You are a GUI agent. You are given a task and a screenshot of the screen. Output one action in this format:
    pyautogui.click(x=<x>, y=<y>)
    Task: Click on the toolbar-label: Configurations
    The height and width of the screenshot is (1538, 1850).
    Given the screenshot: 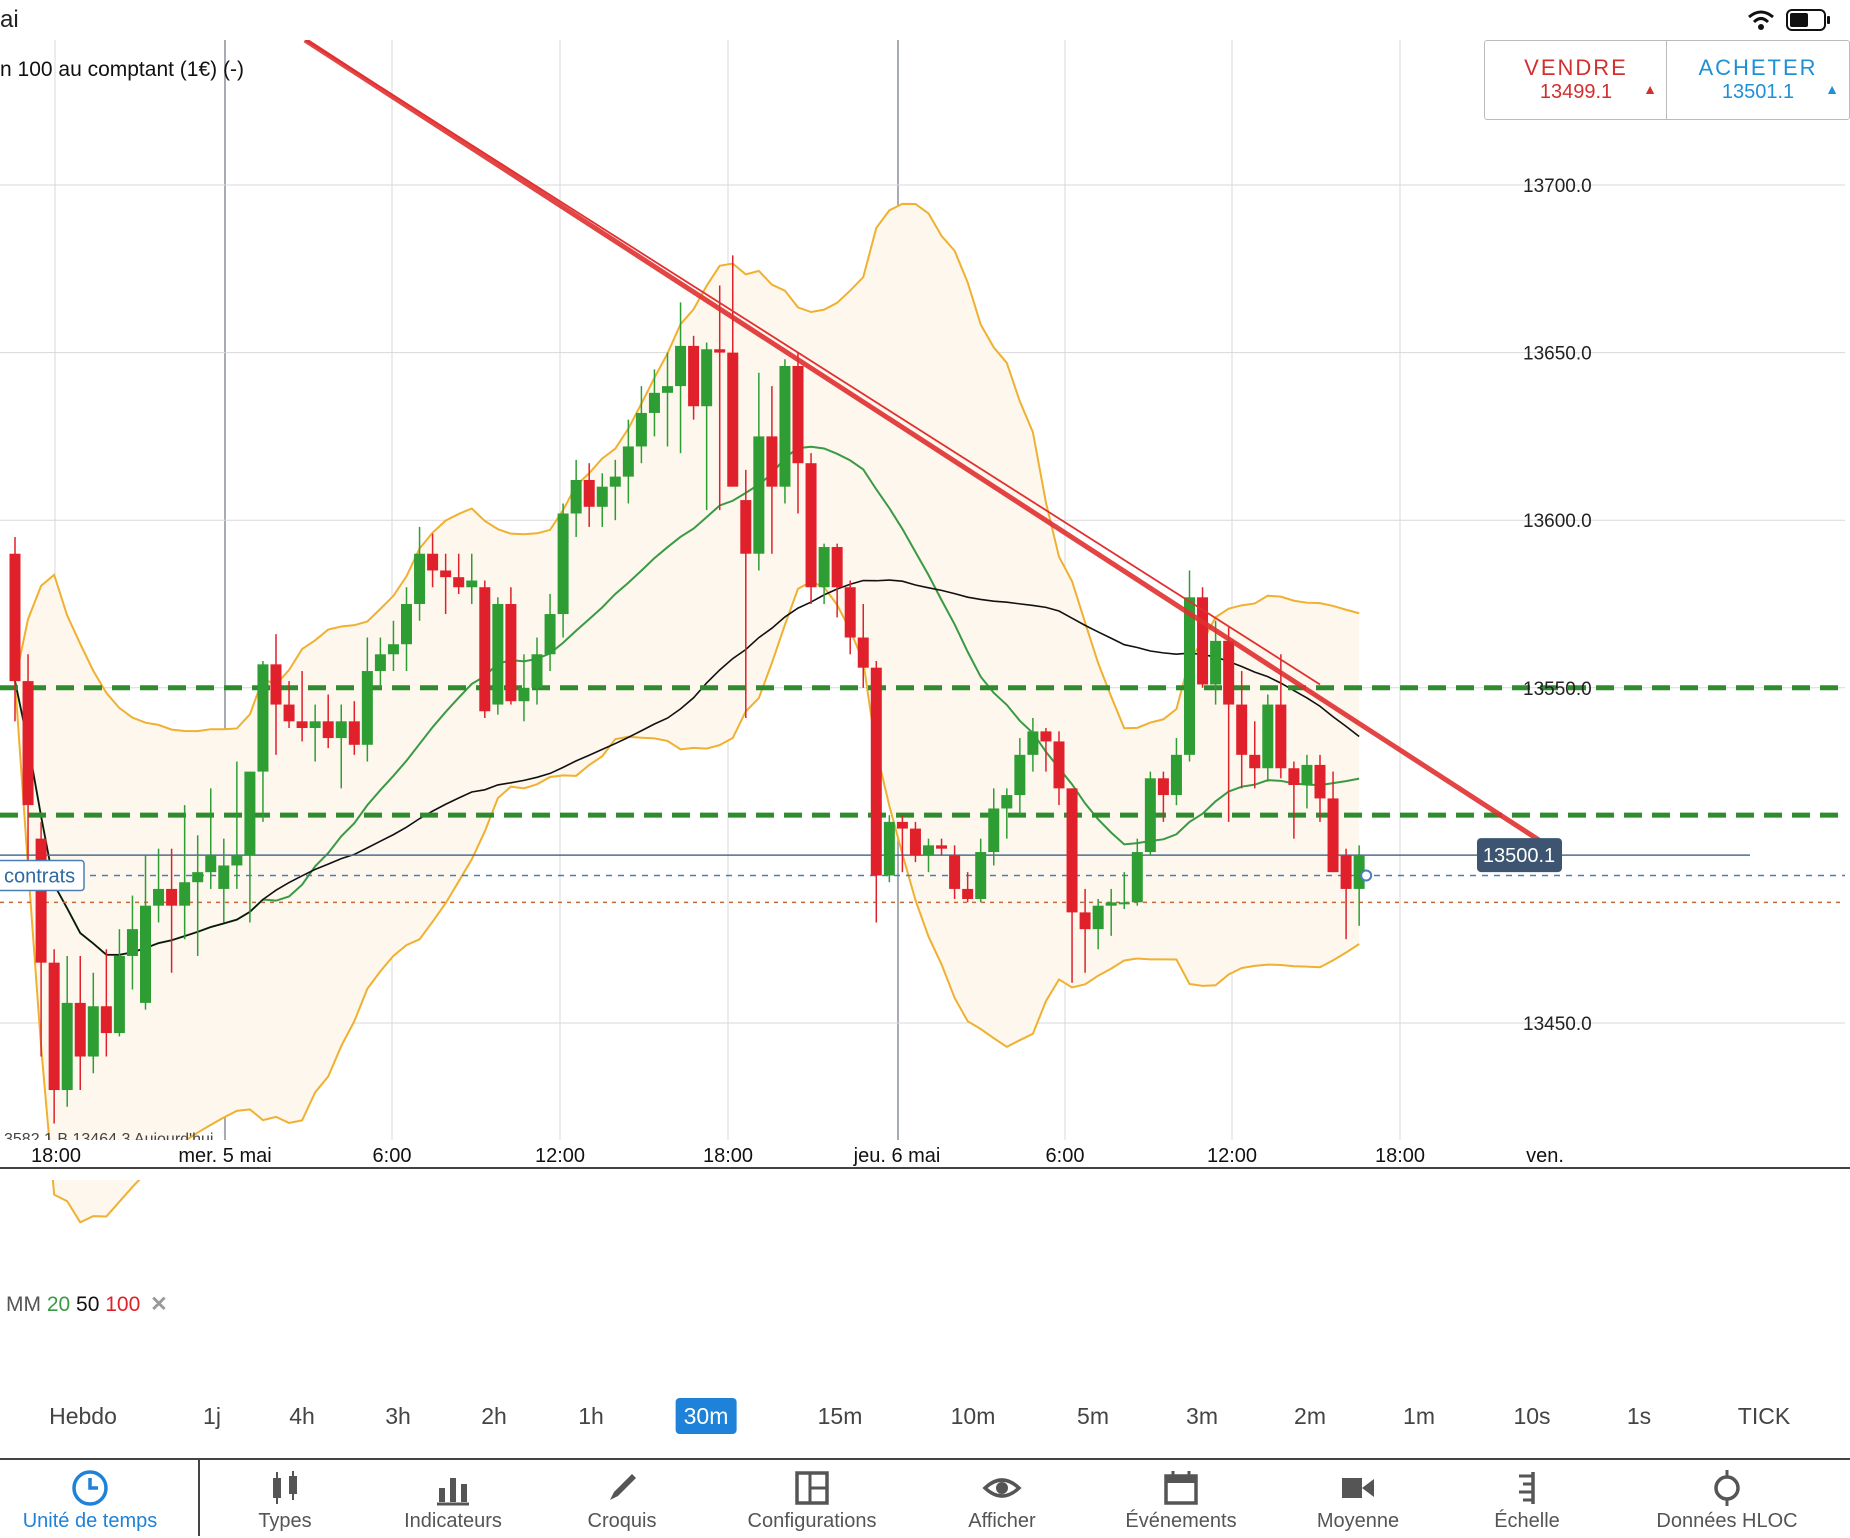 What is the action you would take?
    pyautogui.click(x=812, y=1521)
    